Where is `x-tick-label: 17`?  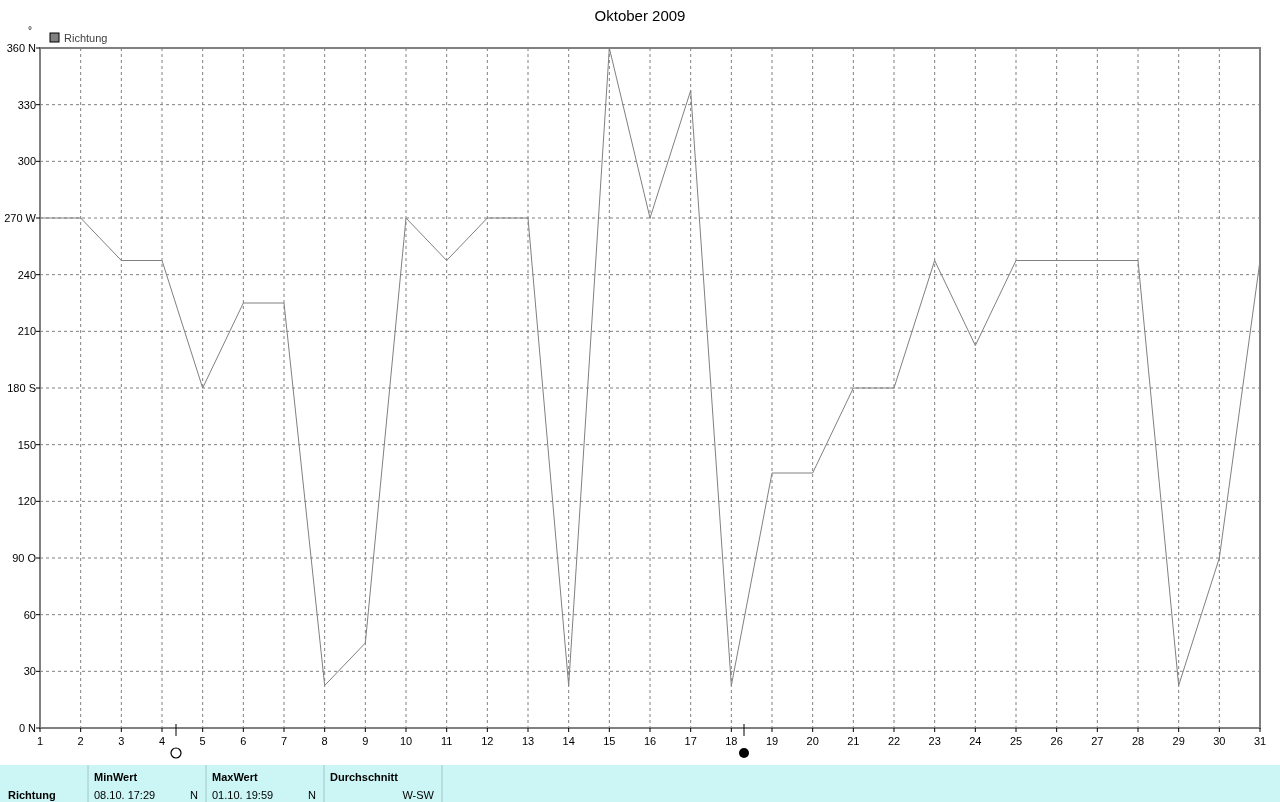 x-tick-label: 17 is located at coordinates (690, 741).